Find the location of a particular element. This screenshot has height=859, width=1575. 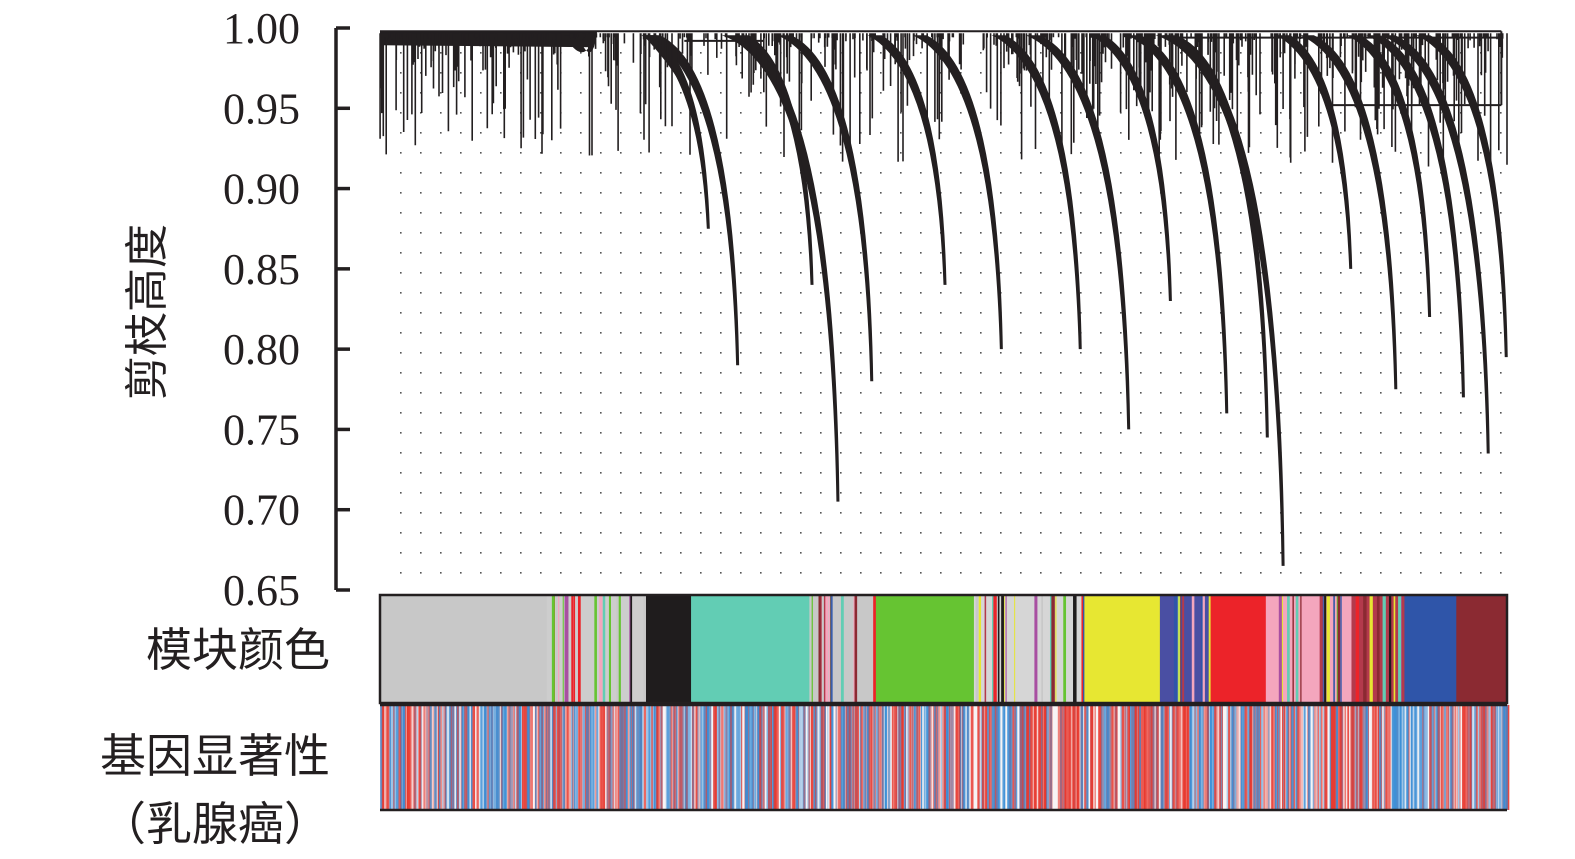

y-tick-label: 0.80 is located at coordinates (261, 349).